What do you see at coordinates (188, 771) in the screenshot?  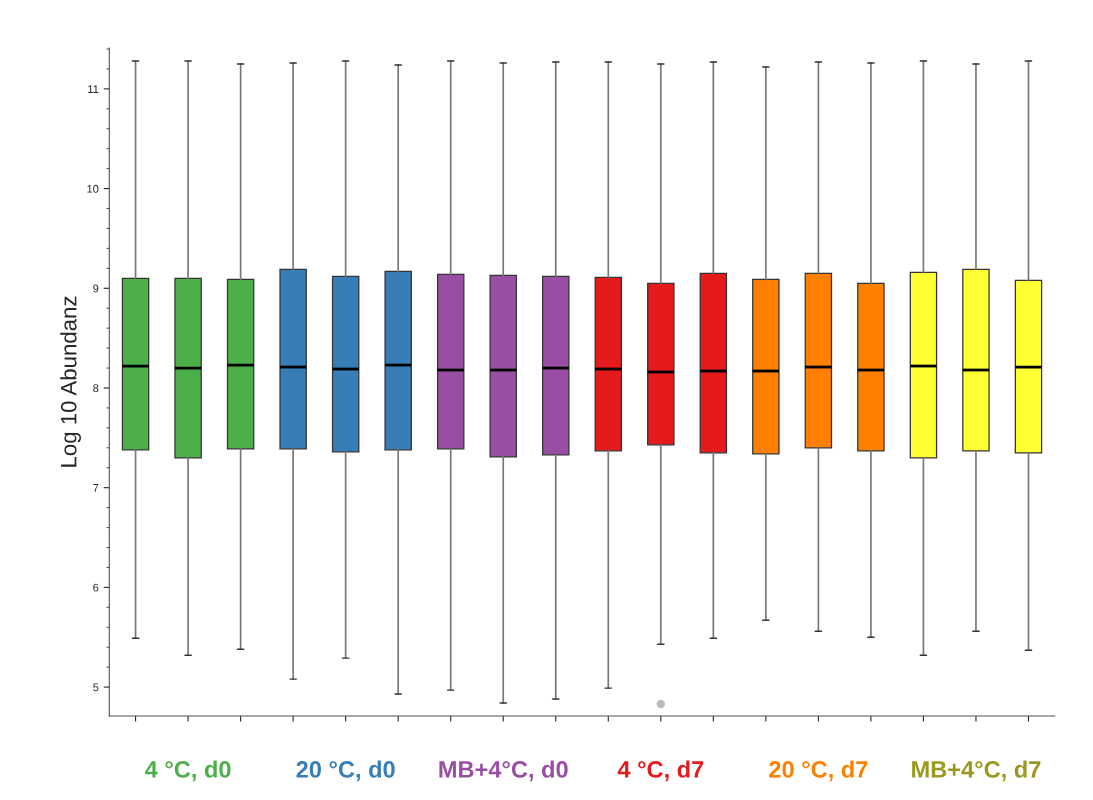 I see `x-tick-label: 4 °C, d0` at bounding box center [188, 771].